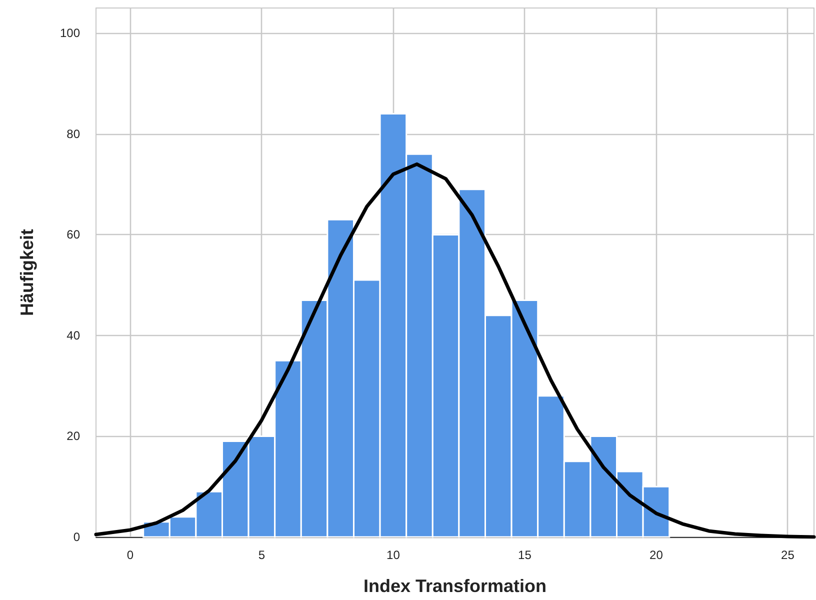 The image size is (816, 600). Describe the element at coordinates (657, 555) in the screenshot. I see `x-tick-label: 20` at that location.